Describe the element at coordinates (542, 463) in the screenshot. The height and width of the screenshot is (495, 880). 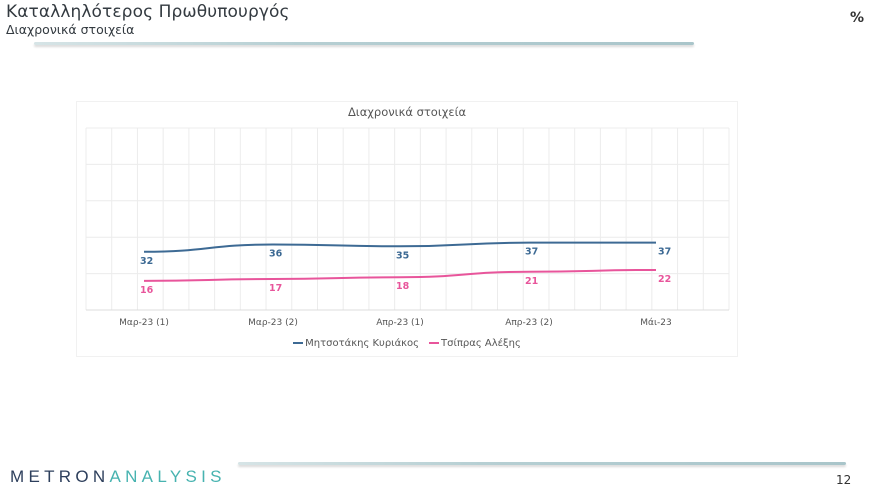
I see `footer-divider` at that location.